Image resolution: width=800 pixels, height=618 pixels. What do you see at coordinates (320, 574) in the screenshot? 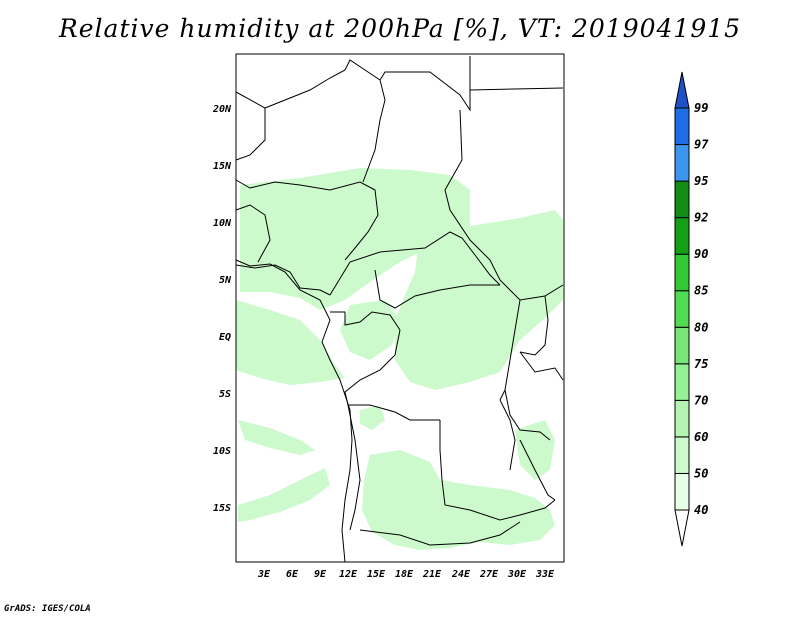
I see `lon-label: 9E` at bounding box center [320, 574].